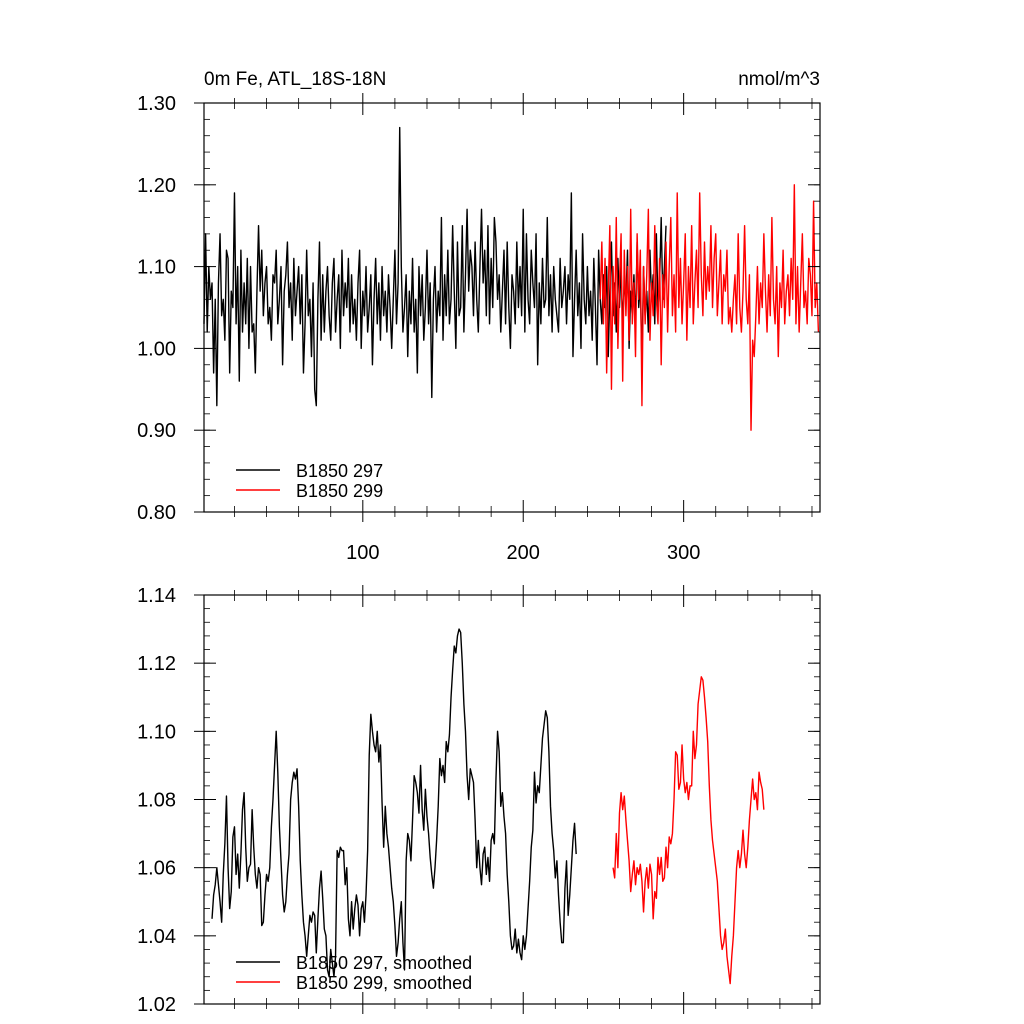 The height and width of the screenshot is (1024, 1024). Describe the element at coordinates (339, 471) in the screenshot. I see `legend-label-b1850-297: B1850 297` at that location.